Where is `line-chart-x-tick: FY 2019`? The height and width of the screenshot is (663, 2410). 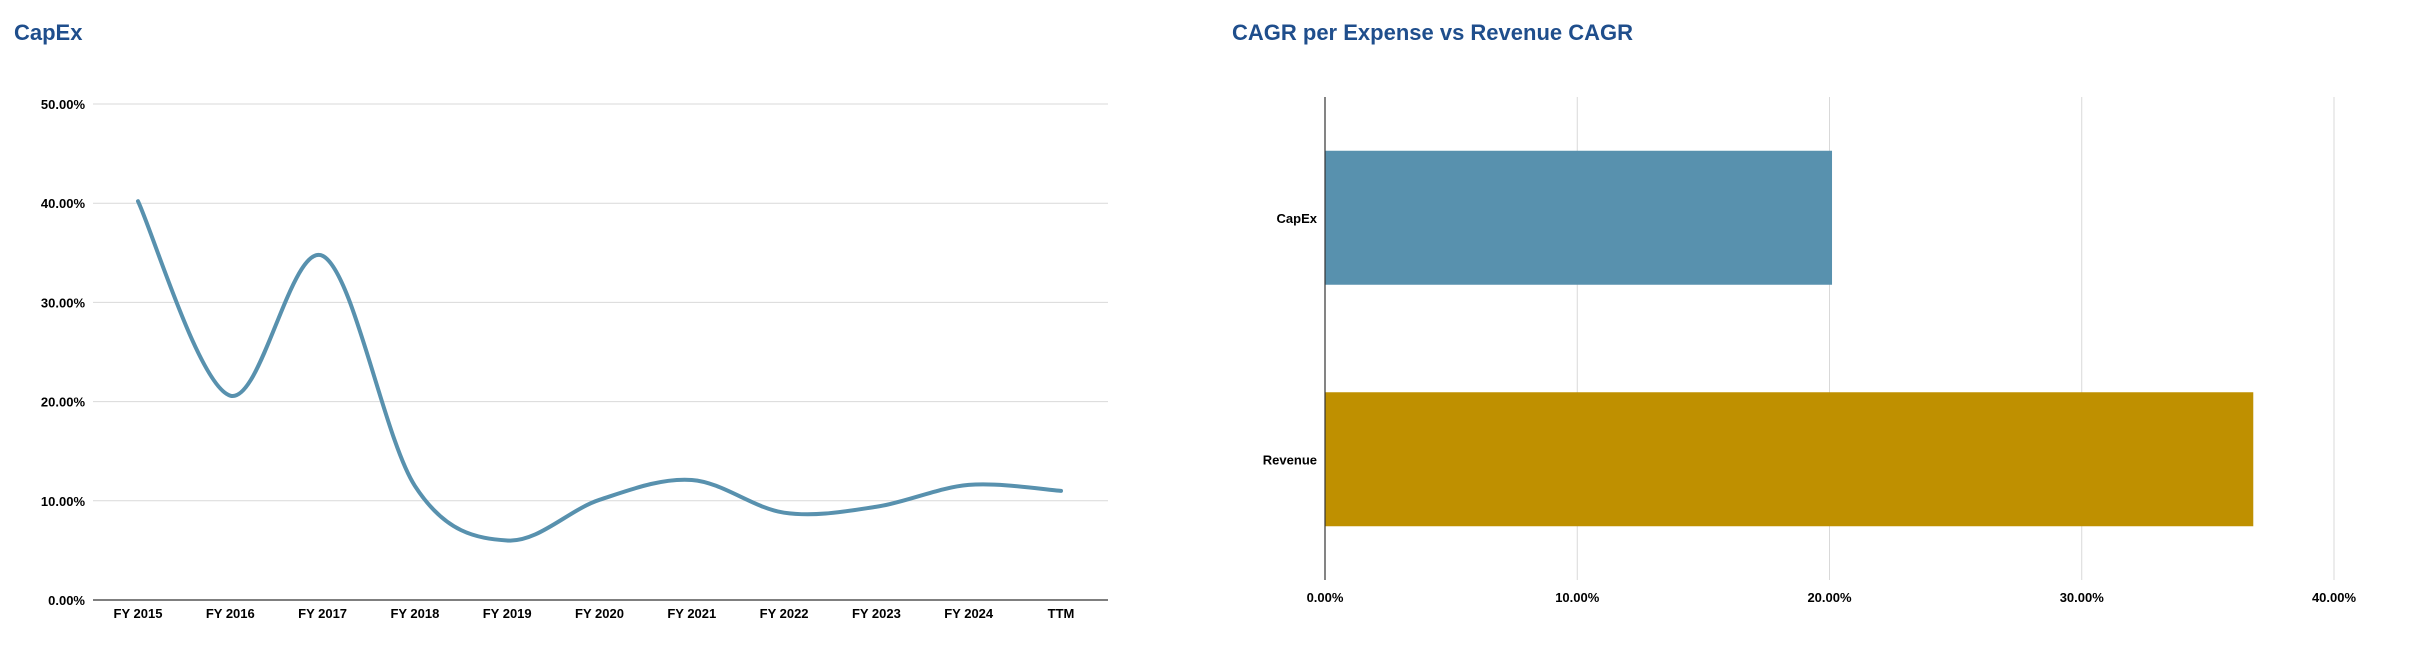
line-chart-x-tick: FY 2019 is located at coordinates (507, 613).